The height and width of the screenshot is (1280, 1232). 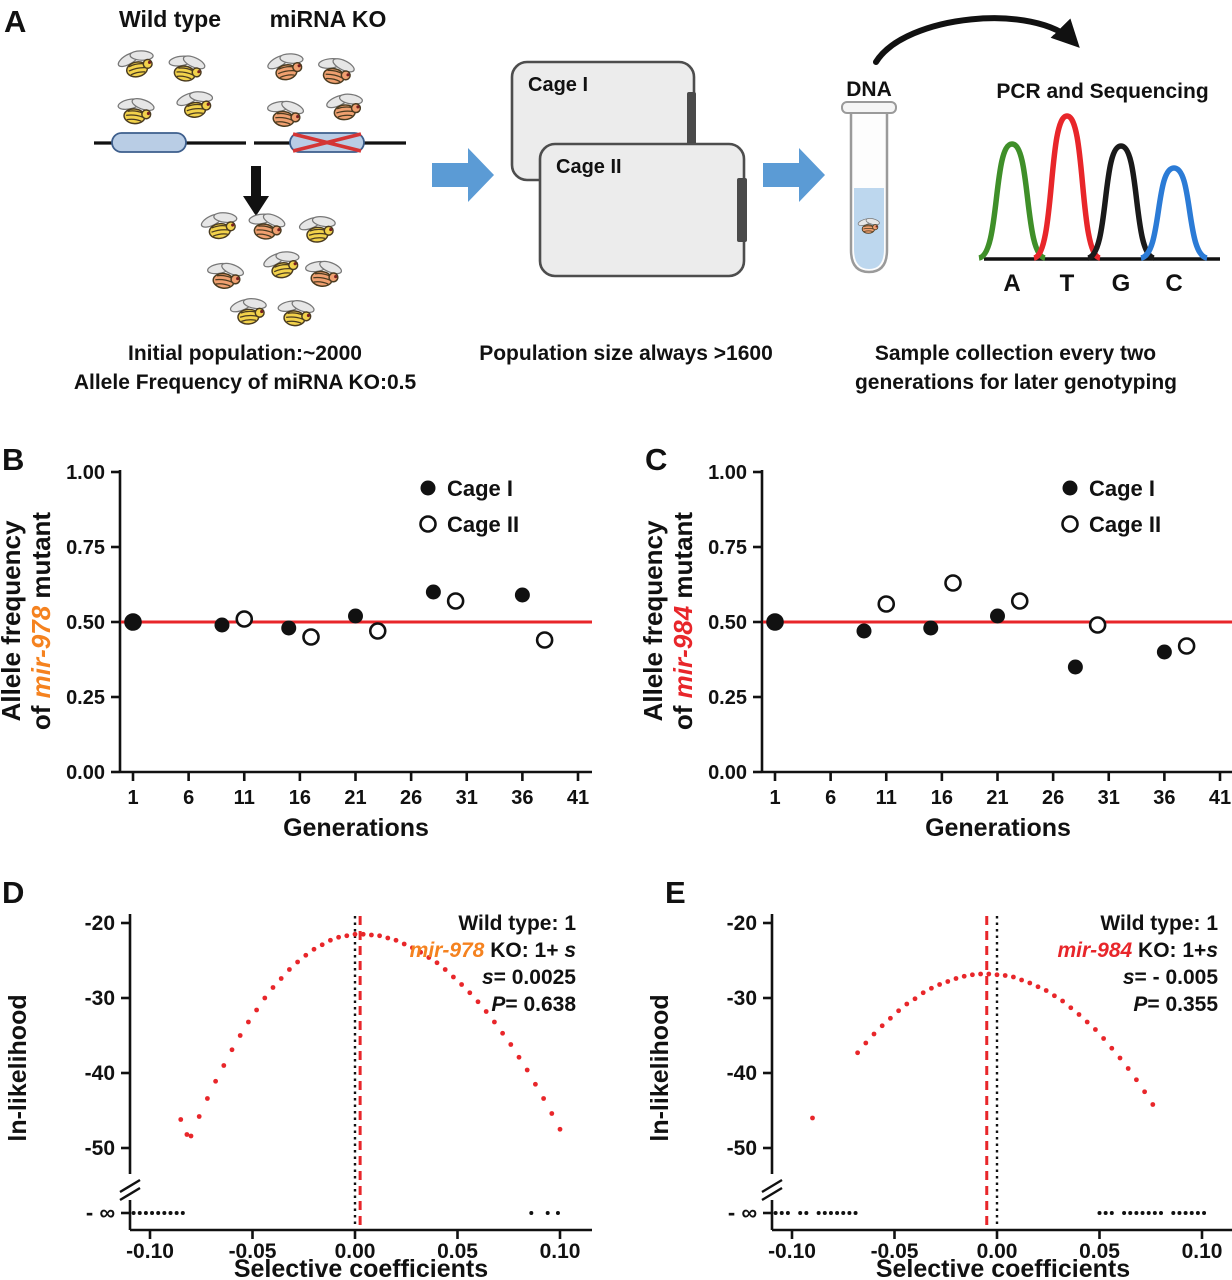 I want to click on caption-sampling-2: generations for later genotyping, so click(x=1016, y=382).